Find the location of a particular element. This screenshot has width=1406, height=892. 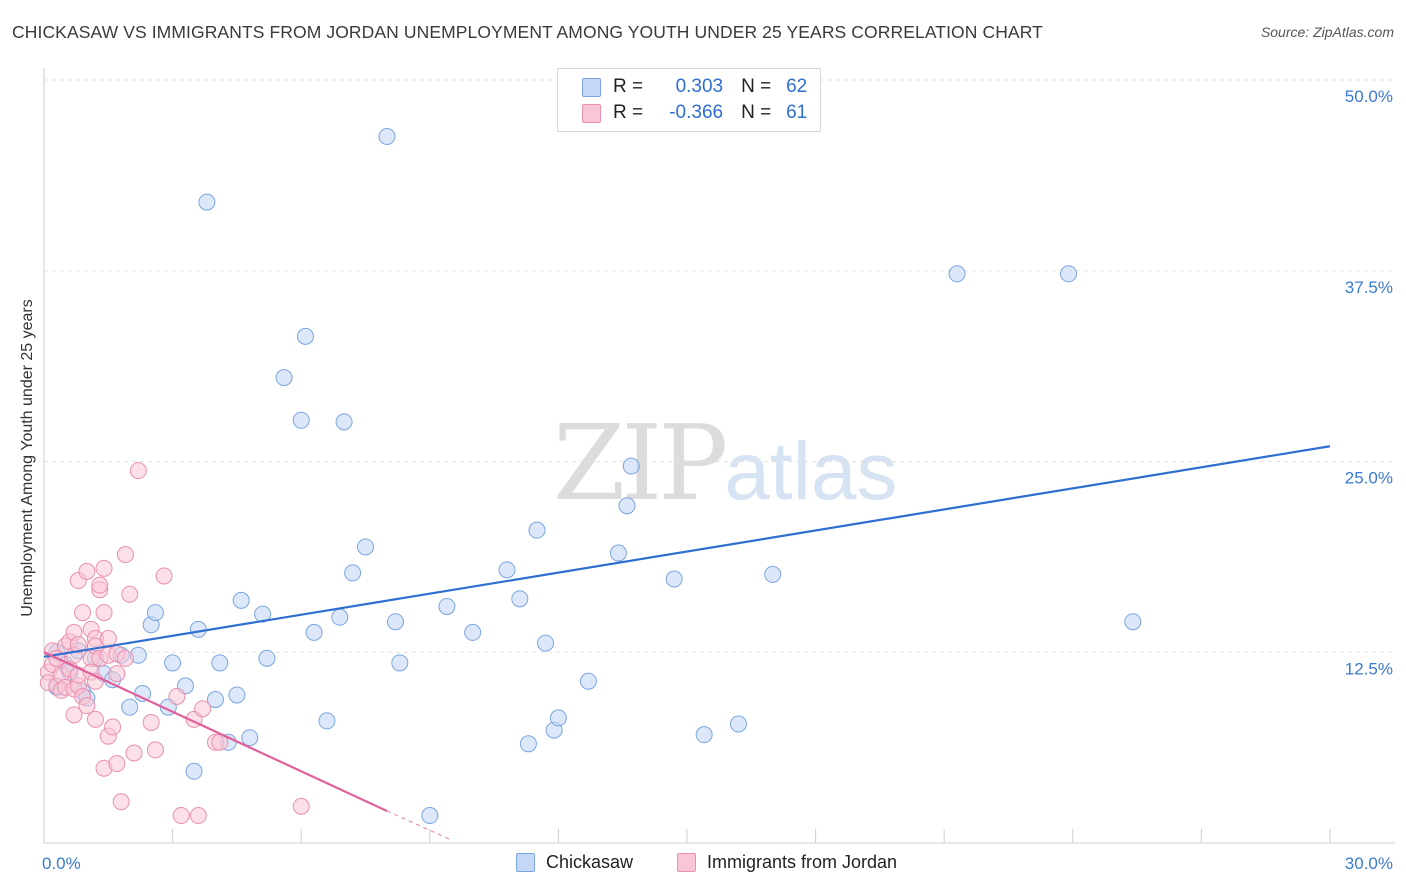

jordan-trend-extension is located at coordinates (419, 825).